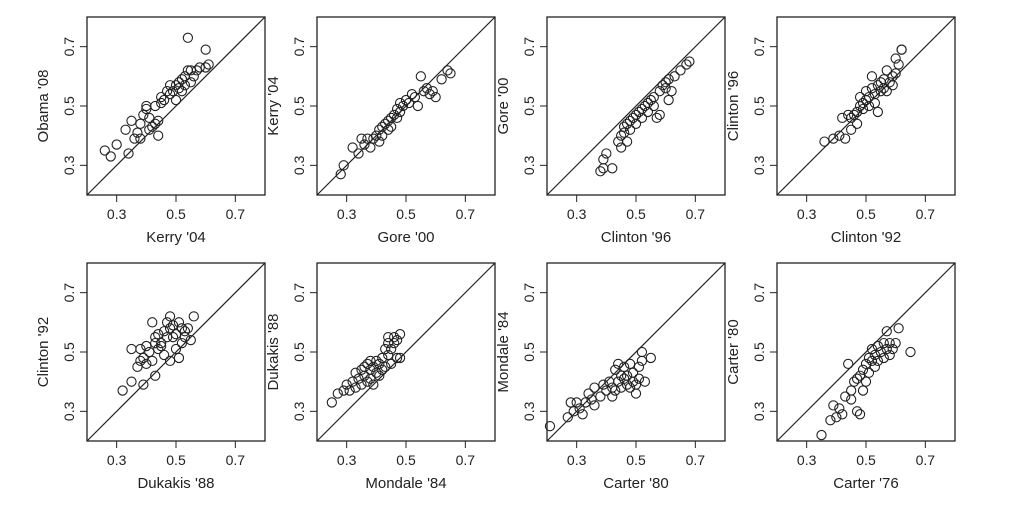  What do you see at coordinates (636, 237) in the screenshot?
I see `x-axis-label: Clinton '96` at bounding box center [636, 237].